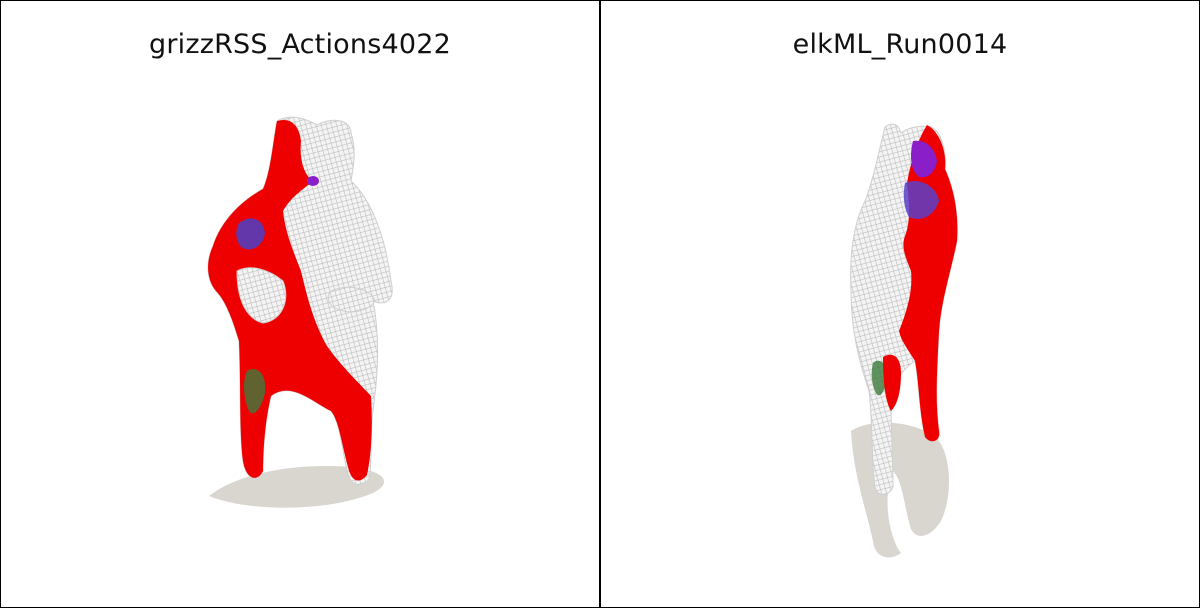 The width and height of the screenshot is (1200, 608). What do you see at coordinates (900, 490) in the screenshot?
I see `ground-shadow` at bounding box center [900, 490].